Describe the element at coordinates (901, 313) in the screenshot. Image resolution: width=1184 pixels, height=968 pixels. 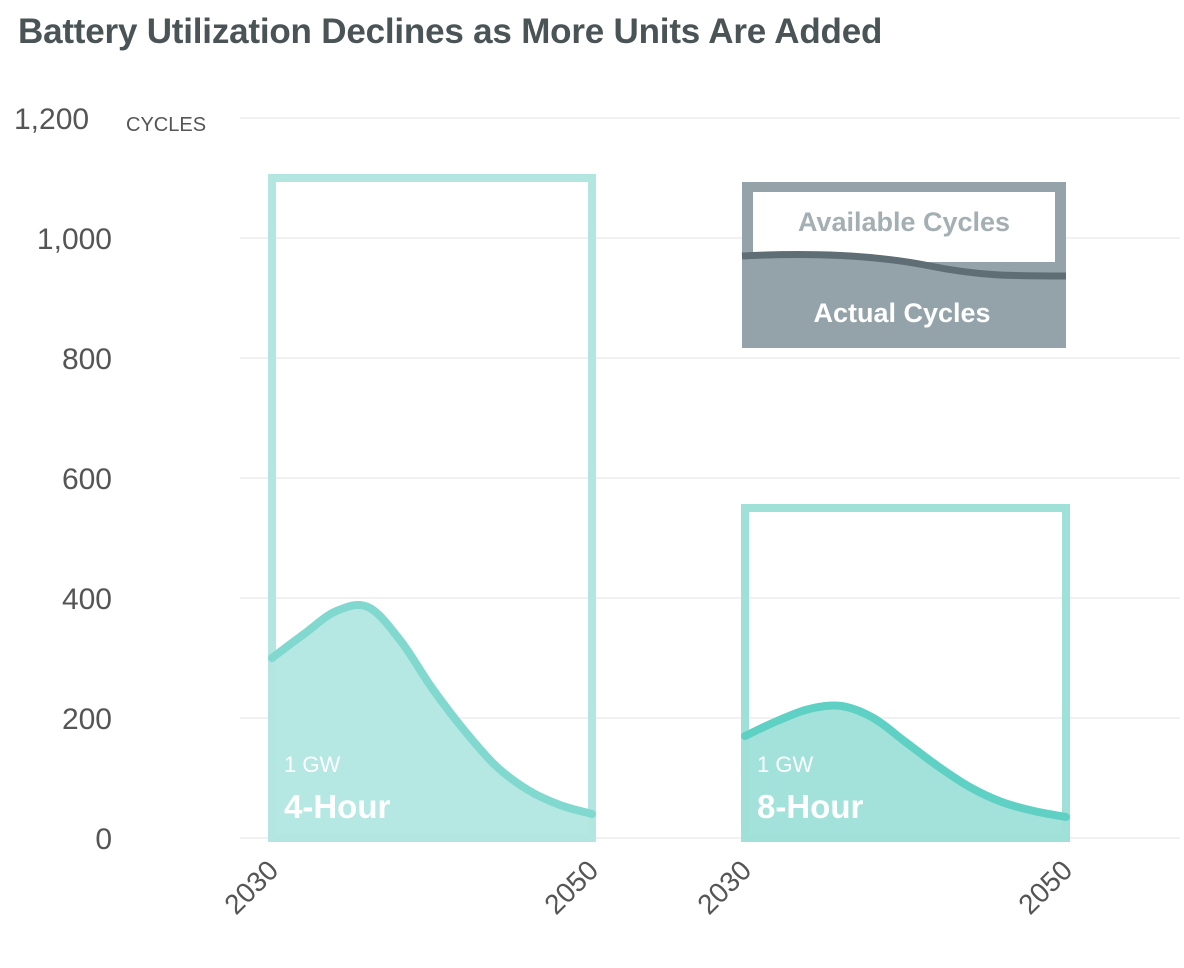
I see `legend-actual-label: Actual Cycles` at that location.